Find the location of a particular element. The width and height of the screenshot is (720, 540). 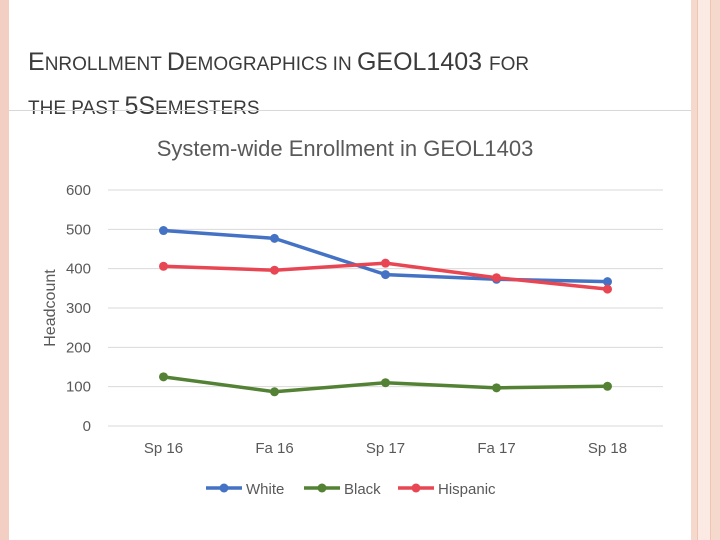

slide-title-segment: GEOL1403 is located at coordinates (422, 62).